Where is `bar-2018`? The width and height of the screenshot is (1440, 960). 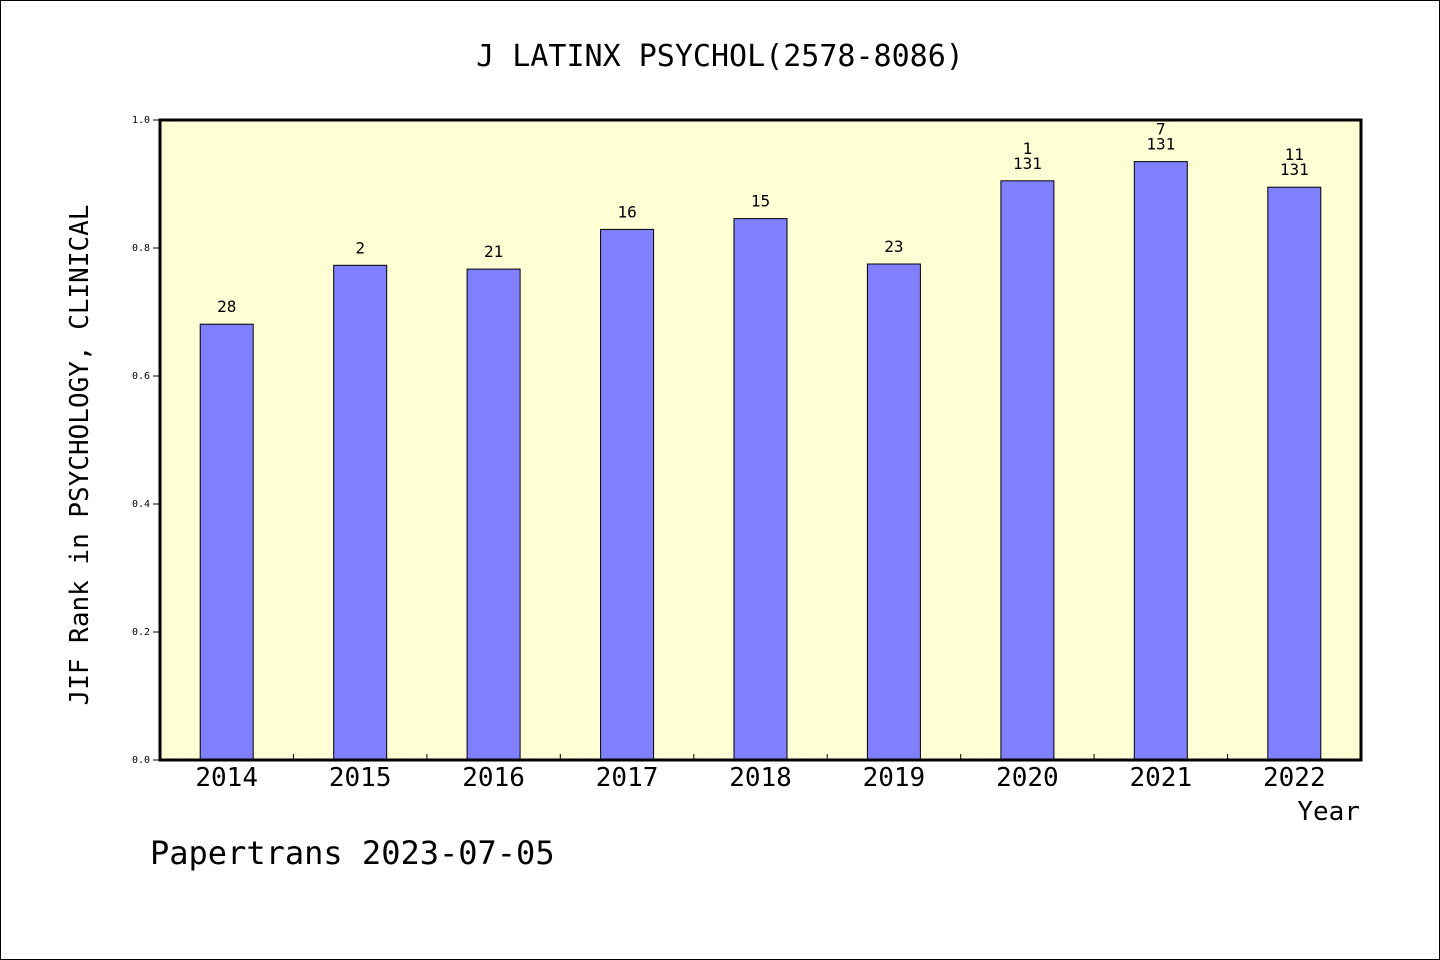
bar-2018 is located at coordinates (760, 489).